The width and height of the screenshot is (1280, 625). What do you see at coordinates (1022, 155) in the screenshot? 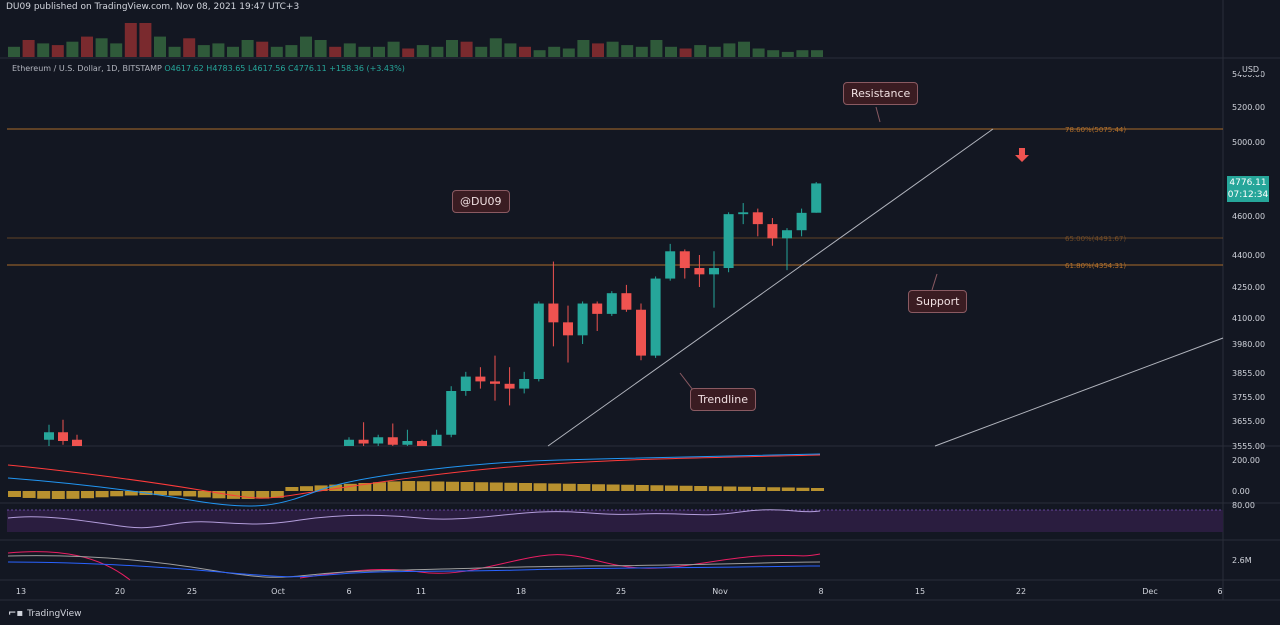
I see `arrow-down-icon` at bounding box center [1022, 155].